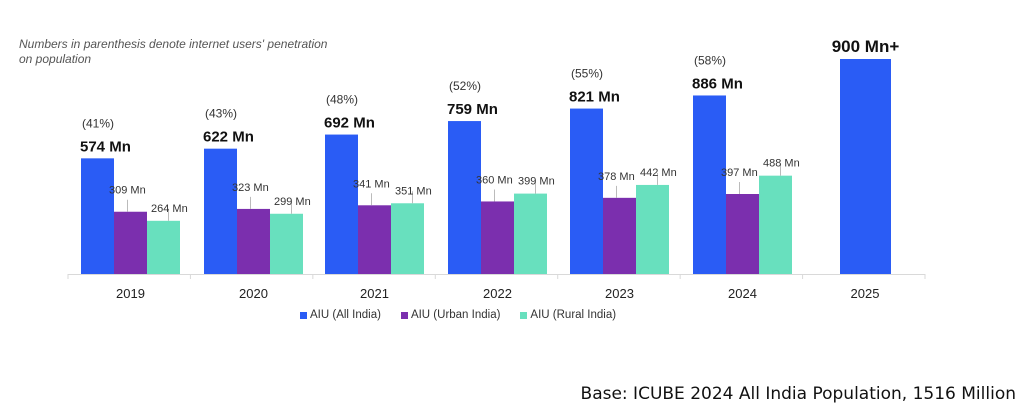 This screenshot has height=420, width=1024. I want to click on data-label-urban: 341 Mn, so click(371, 184).